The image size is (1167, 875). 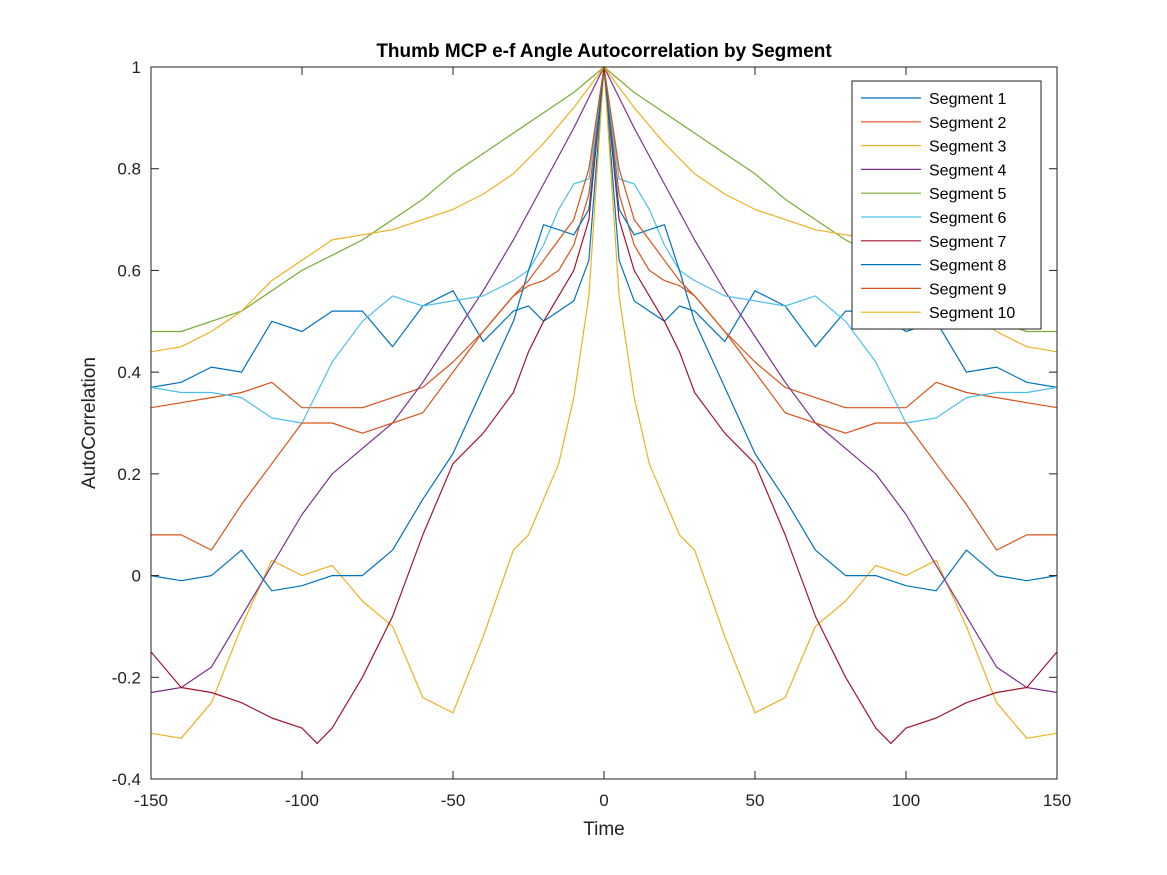 What do you see at coordinates (906, 800) in the screenshot?
I see `x-tick-label: 100` at bounding box center [906, 800].